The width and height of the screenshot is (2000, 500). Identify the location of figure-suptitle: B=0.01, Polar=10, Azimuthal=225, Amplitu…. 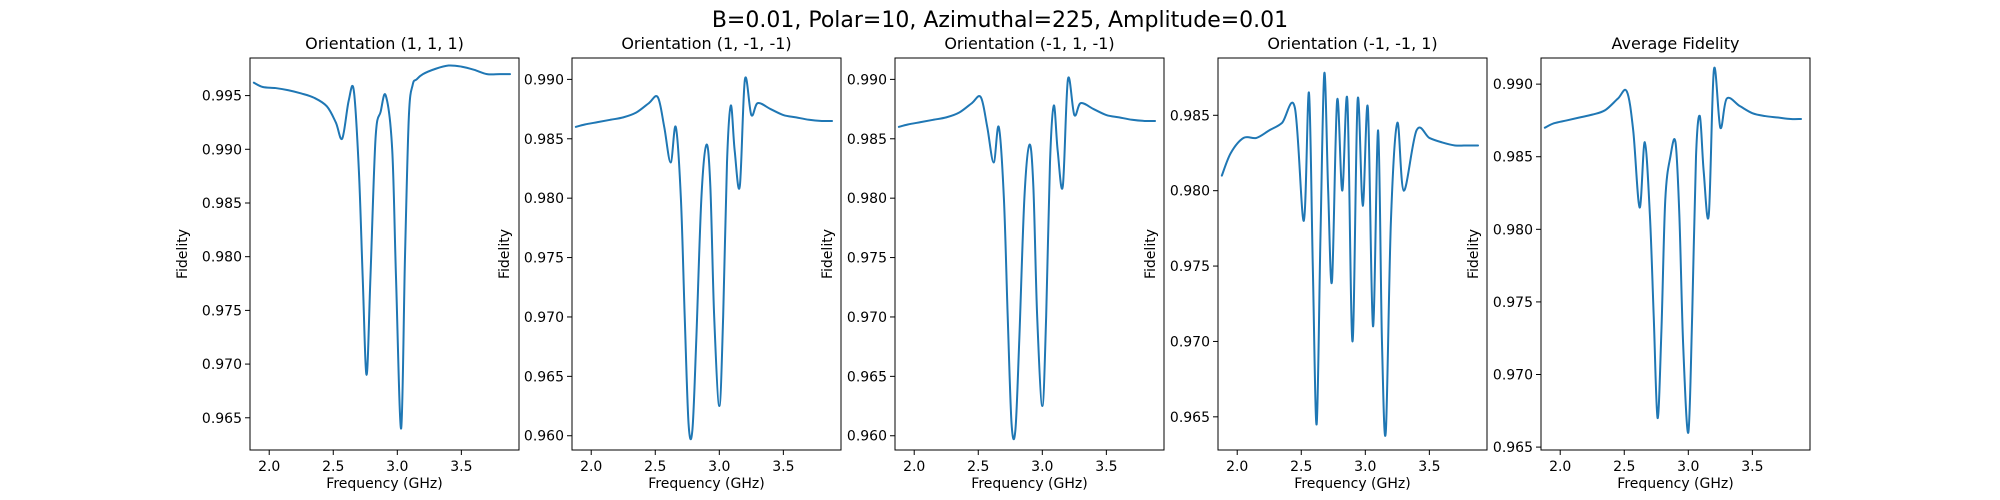
(1000, 20).